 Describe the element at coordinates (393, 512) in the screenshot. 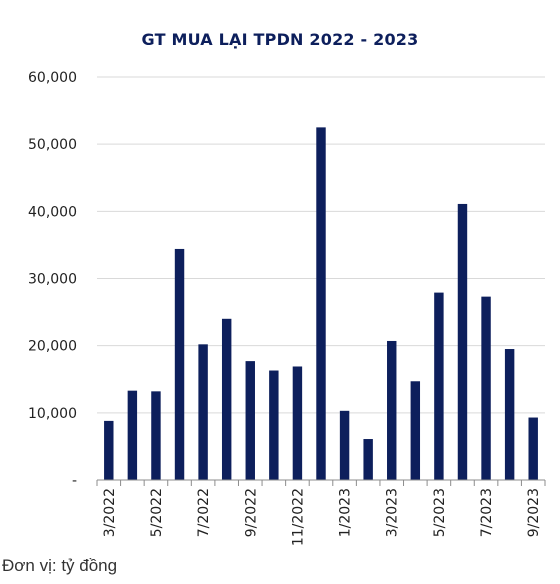

I see `x-tick-label: 3/2023` at that location.